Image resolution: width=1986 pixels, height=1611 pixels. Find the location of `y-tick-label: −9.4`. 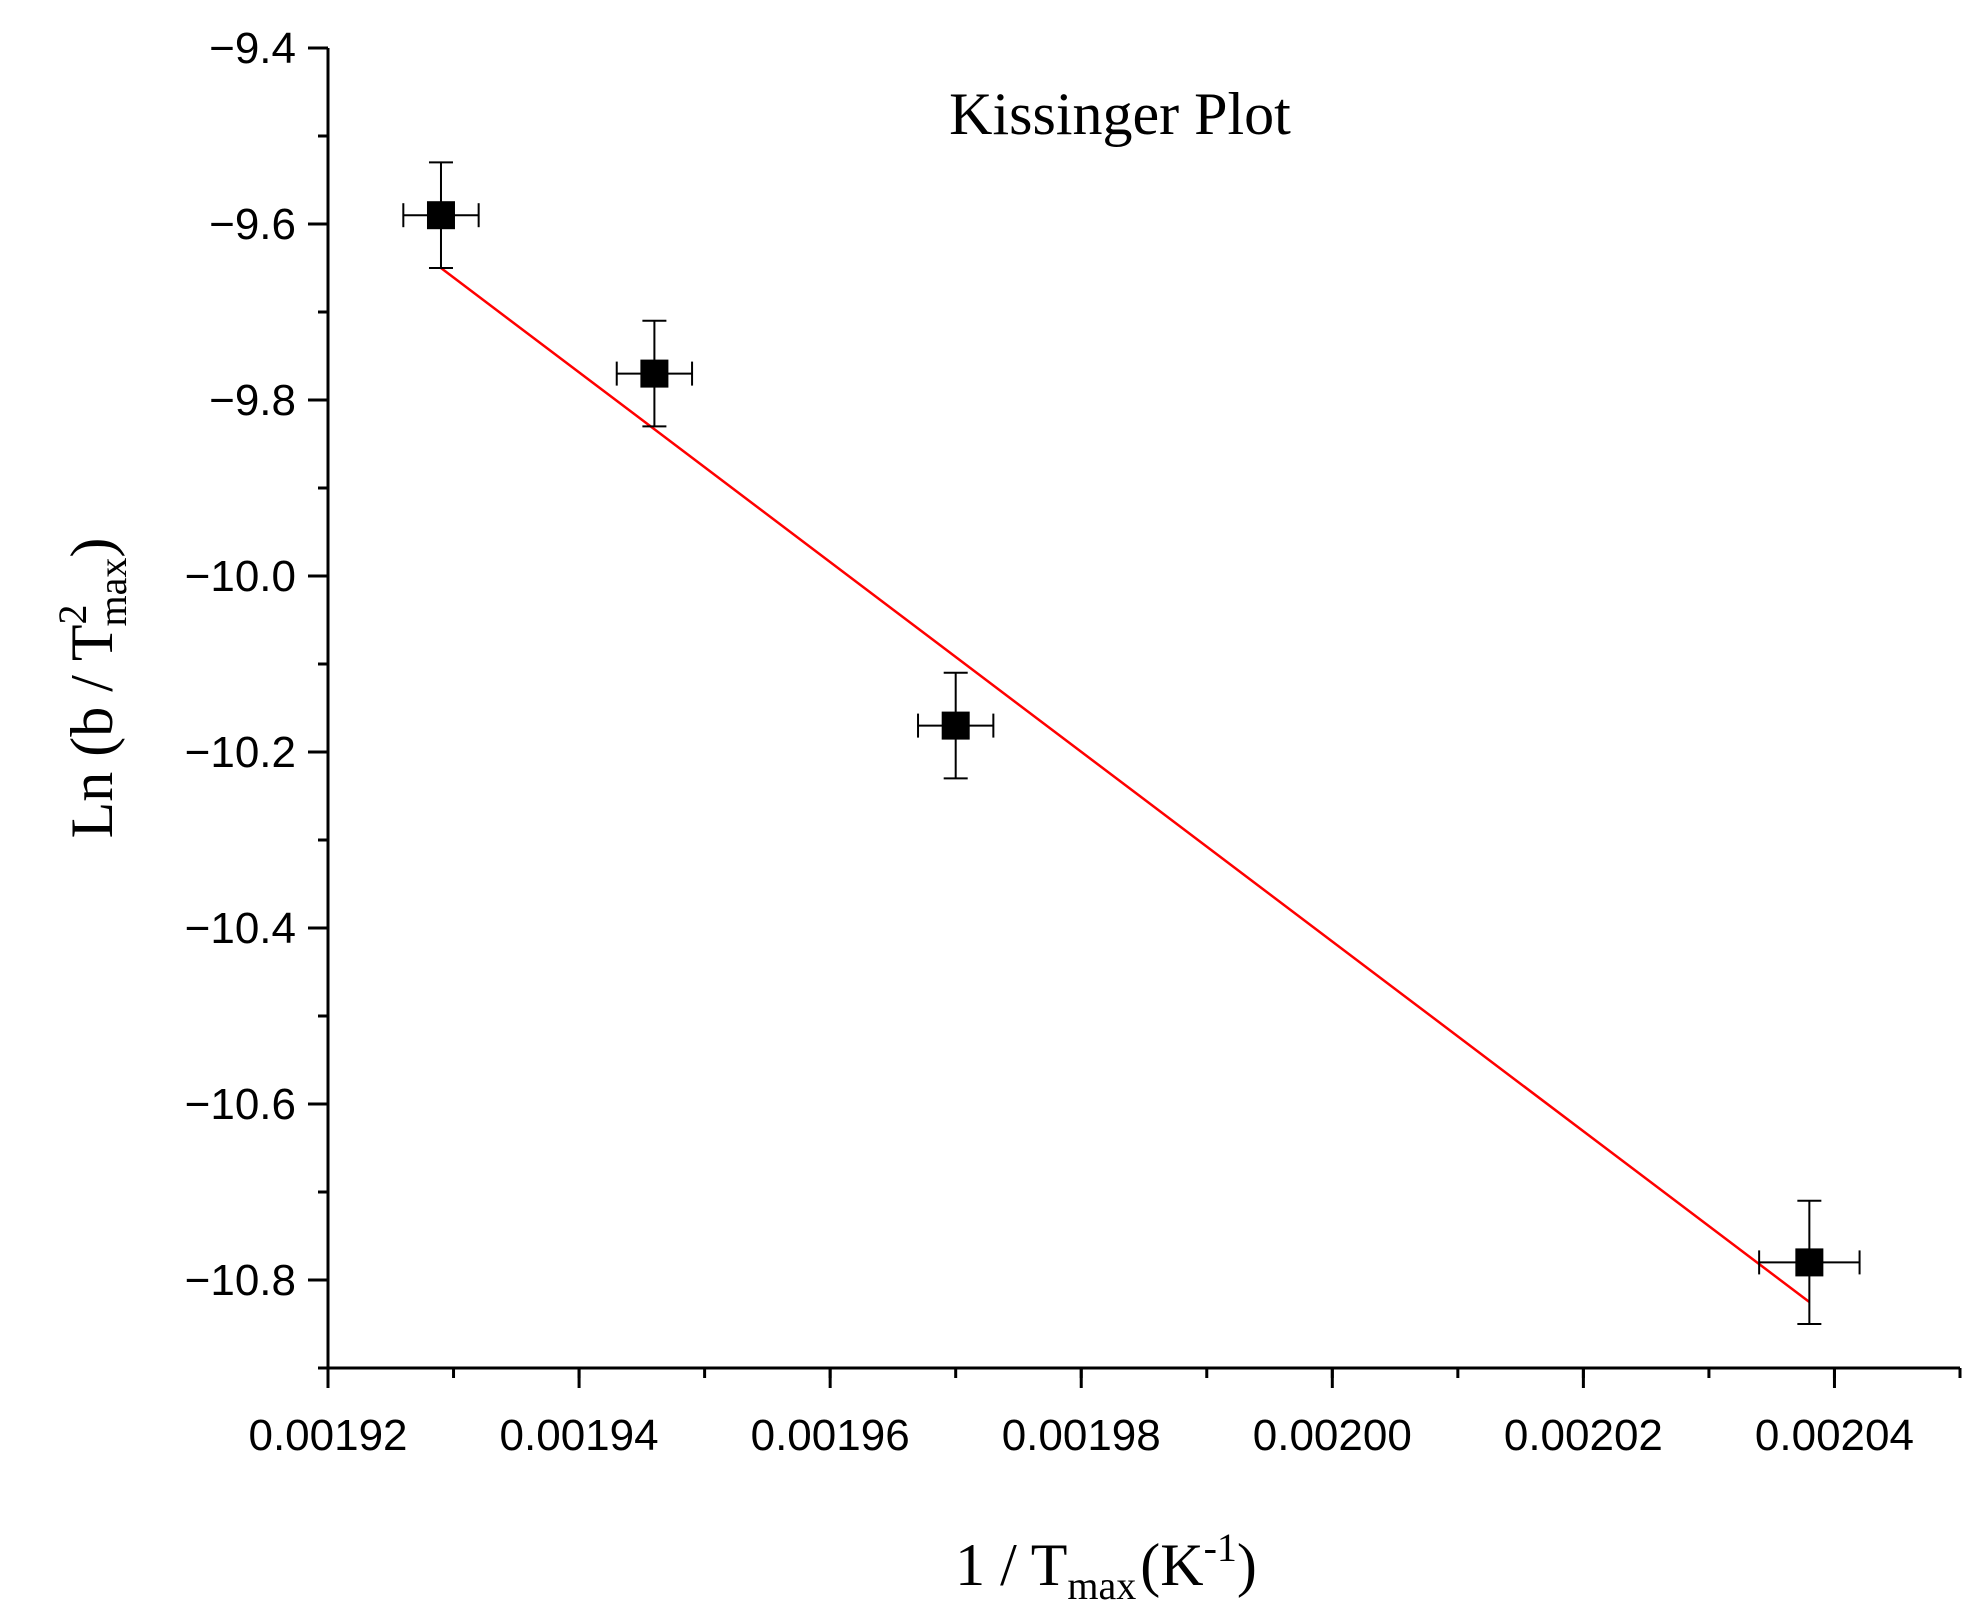

y-tick-label: −9.4 is located at coordinates (252, 48).